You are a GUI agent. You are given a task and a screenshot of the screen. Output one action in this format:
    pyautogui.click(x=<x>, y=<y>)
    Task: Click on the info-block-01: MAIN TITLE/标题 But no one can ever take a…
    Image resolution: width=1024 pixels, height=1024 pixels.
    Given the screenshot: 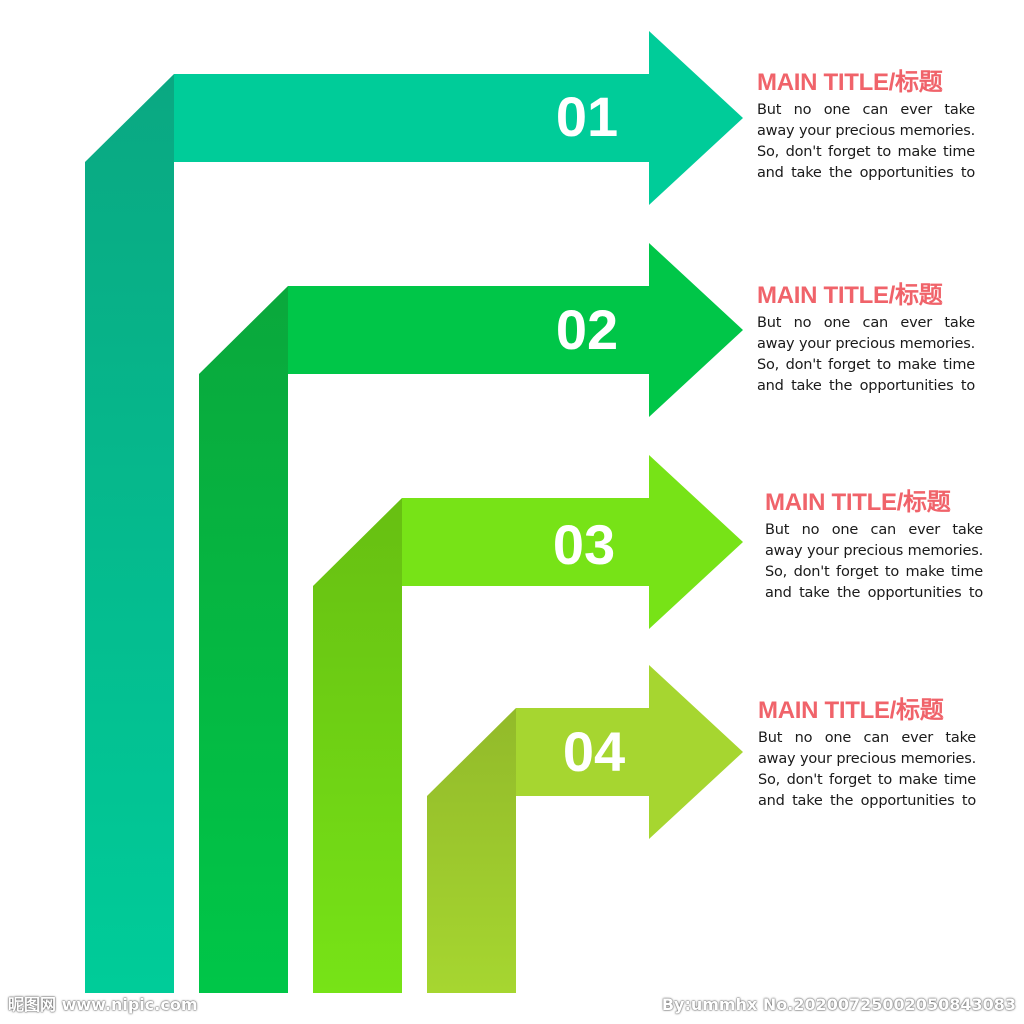 What is the action you would take?
    pyautogui.click(x=866, y=126)
    